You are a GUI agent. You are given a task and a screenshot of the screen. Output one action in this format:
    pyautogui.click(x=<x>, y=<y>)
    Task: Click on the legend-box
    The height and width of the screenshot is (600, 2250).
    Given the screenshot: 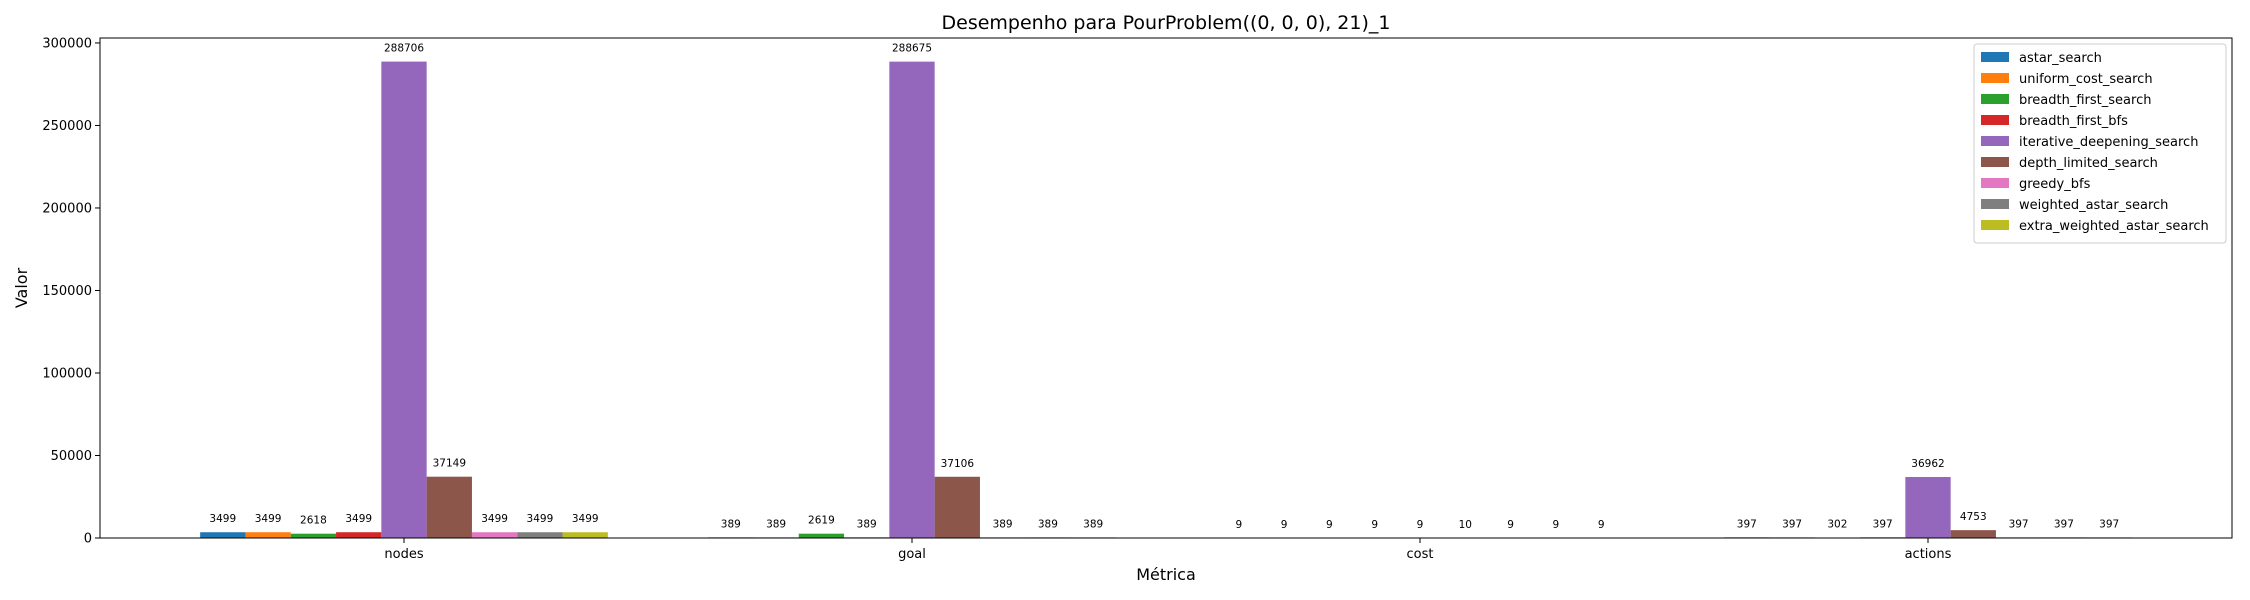 What is the action you would take?
    pyautogui.click(x=2100, y=143)
    